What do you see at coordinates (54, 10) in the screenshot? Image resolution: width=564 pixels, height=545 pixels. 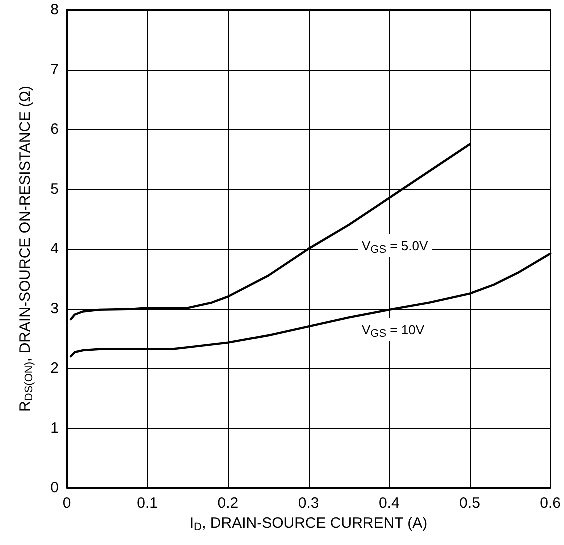 I see `y-tick-label: 8` at bounding box center [54, 10].